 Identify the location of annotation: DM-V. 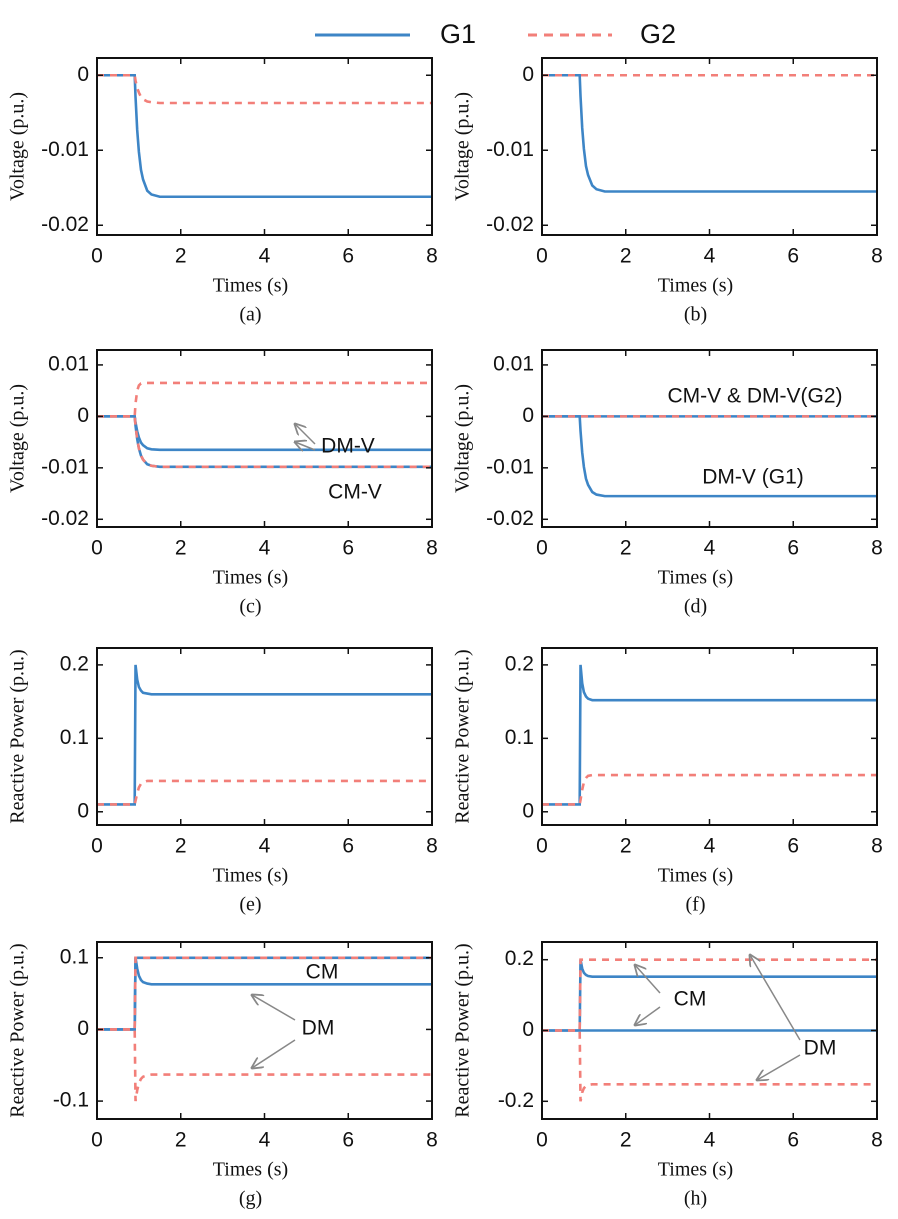
(348, 446).